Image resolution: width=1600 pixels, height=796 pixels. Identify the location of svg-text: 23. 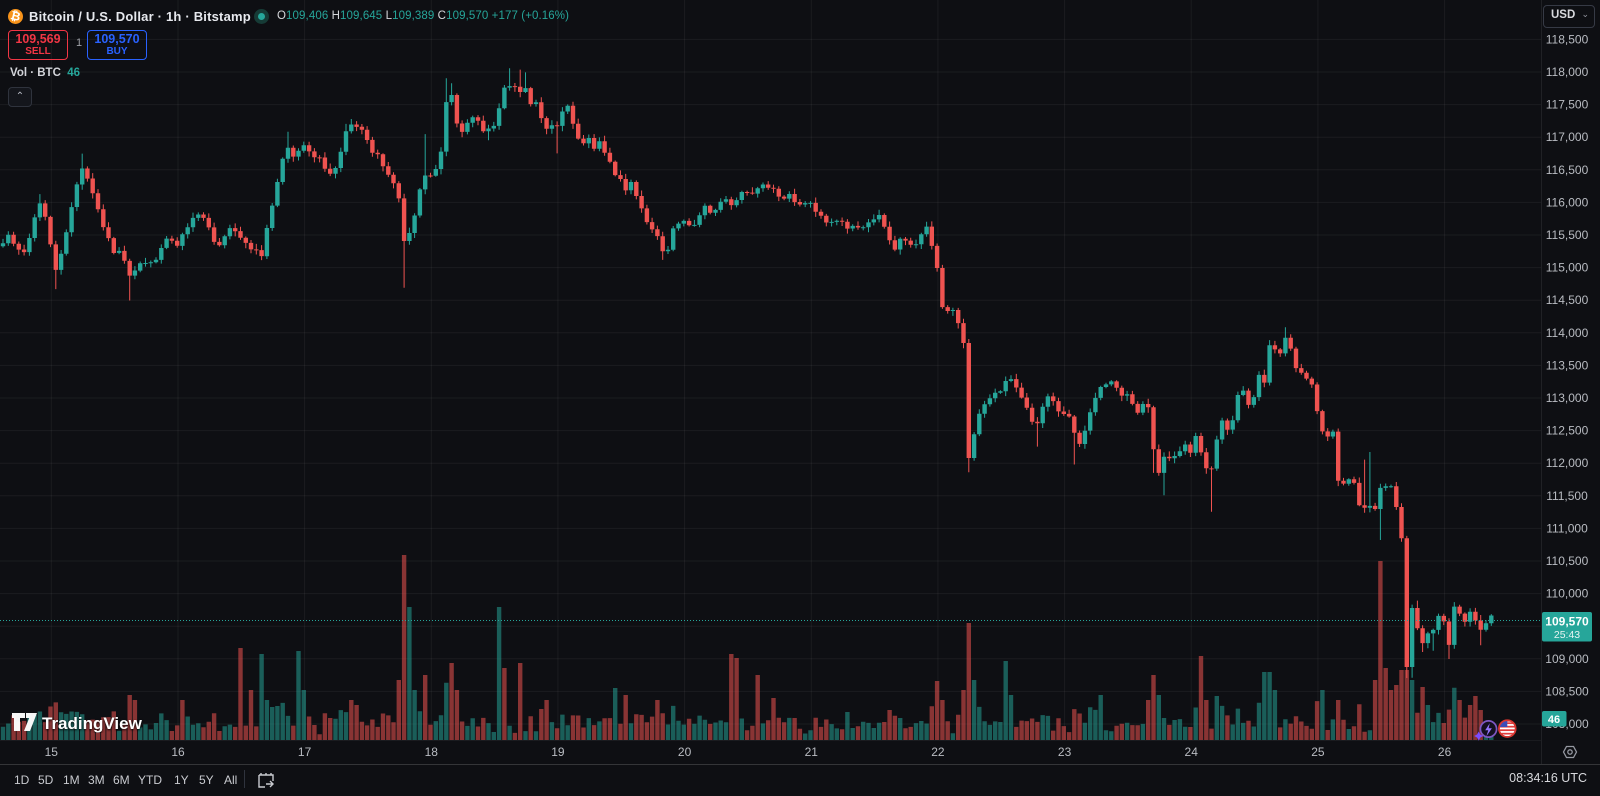
(1065, 752).